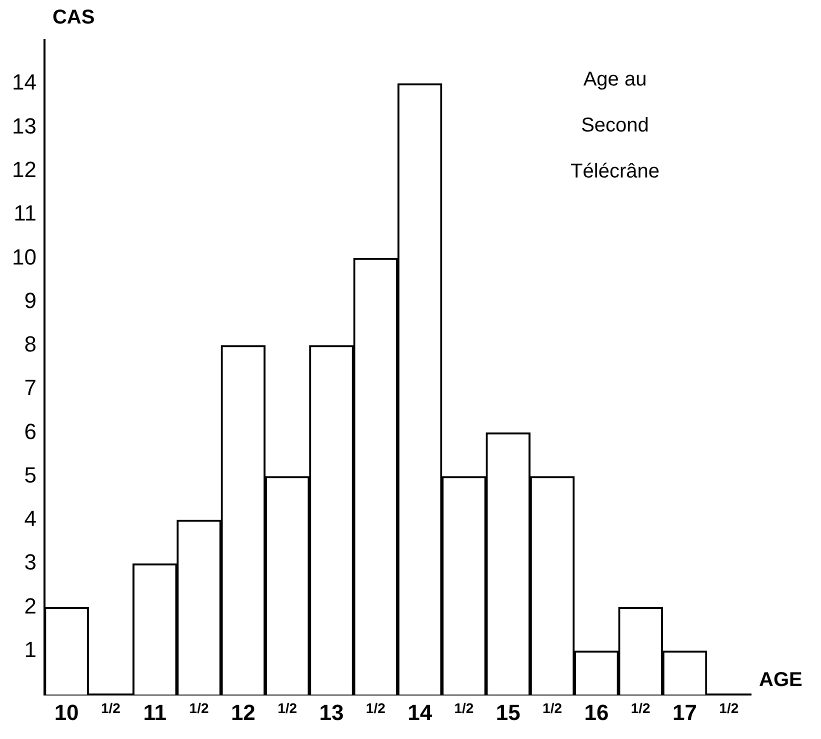 This screenshot has width=821, height=739. Describe the element at coordinates (30, 649) in the screenshot. I see `y-tick-label: 1` at that location.